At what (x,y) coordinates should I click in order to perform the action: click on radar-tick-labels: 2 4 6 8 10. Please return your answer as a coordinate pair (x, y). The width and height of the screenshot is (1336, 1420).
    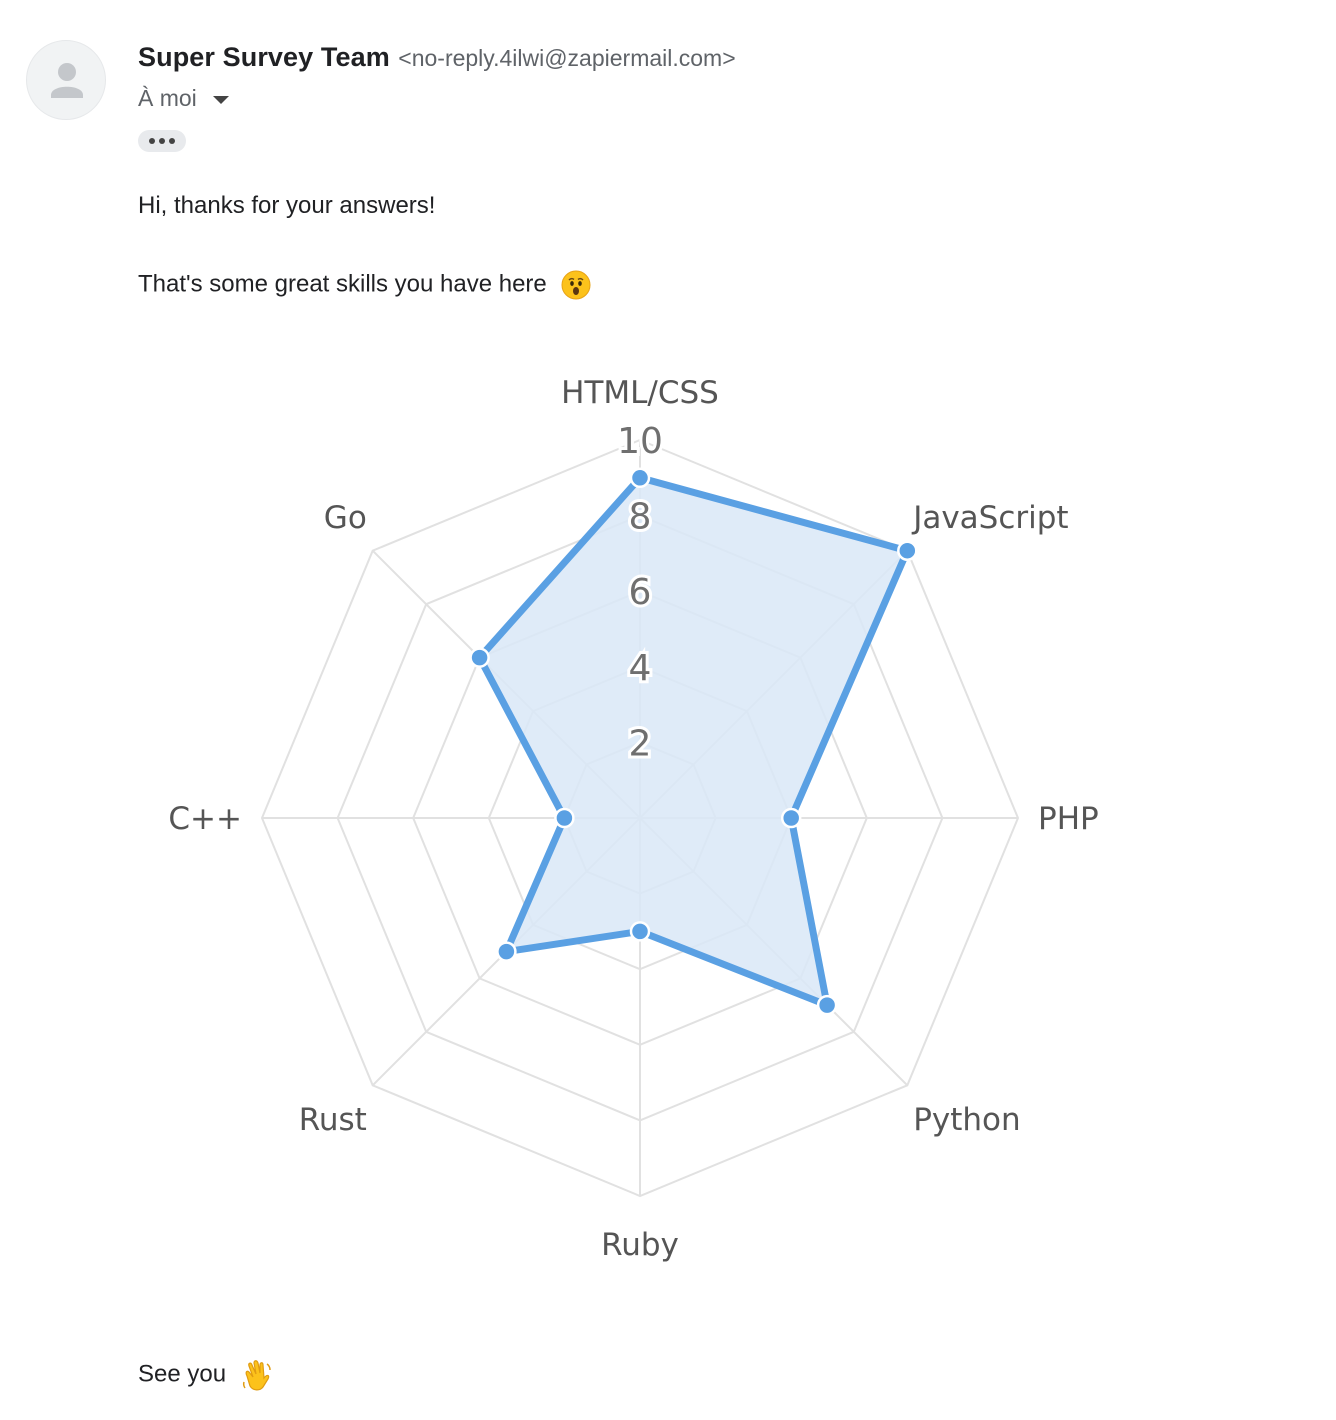
    Looking at the image, I should click on (640, 592).